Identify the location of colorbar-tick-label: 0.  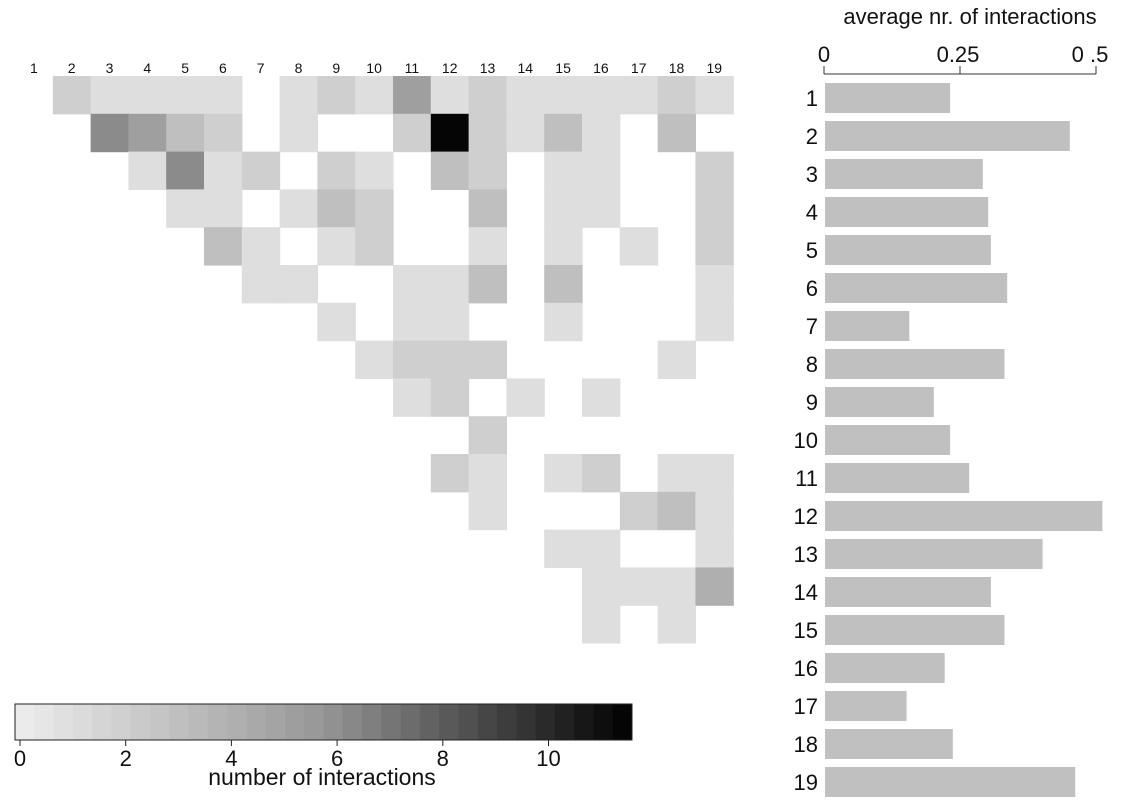
(20, 758).